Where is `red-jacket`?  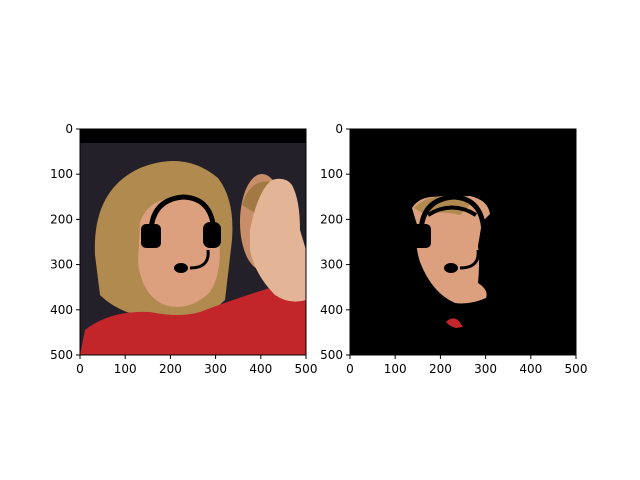 red-jacket is located at coordinates (193, 320).